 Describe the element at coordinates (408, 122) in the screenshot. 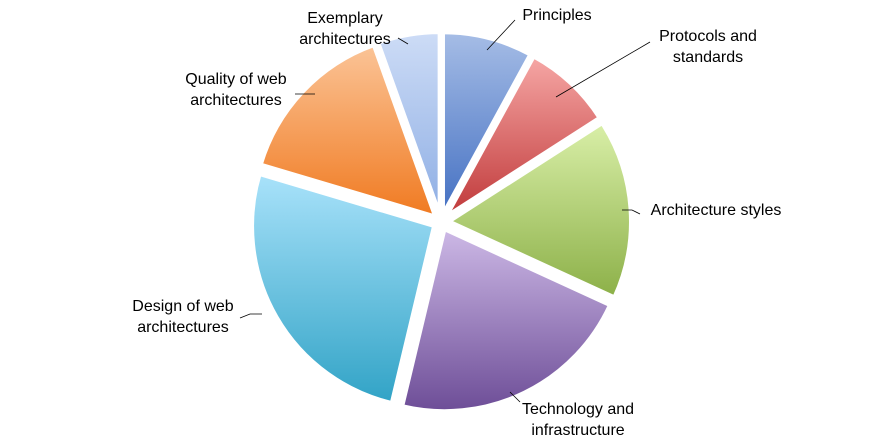

I see `pie-slice-exemplary-architectures` at that location.